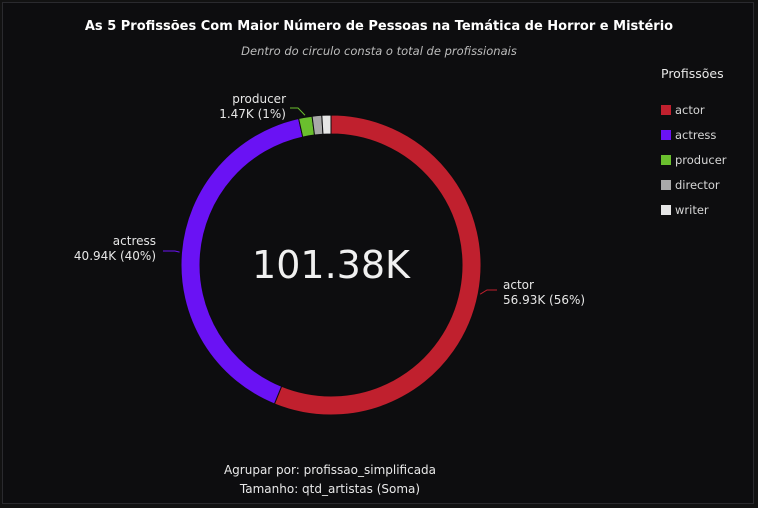  I want to click on legend-label-writer: writer, so click(692, 209).